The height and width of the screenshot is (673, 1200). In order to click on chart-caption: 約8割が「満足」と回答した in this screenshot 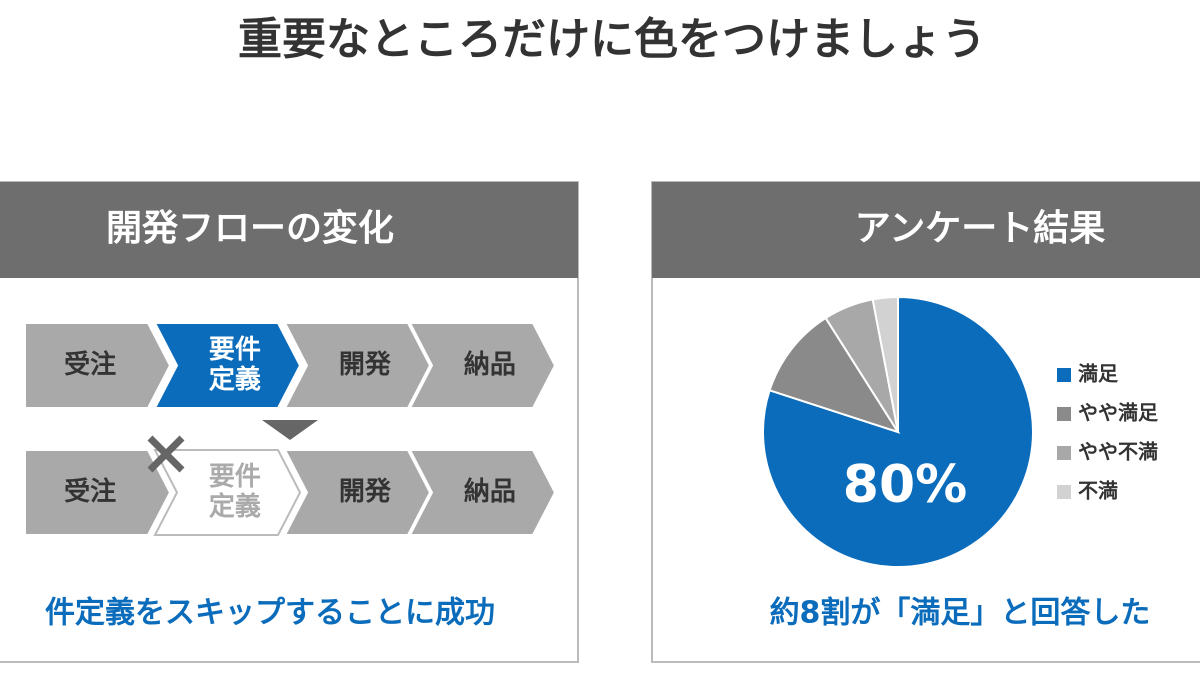, I will do `click(960, 613)`.